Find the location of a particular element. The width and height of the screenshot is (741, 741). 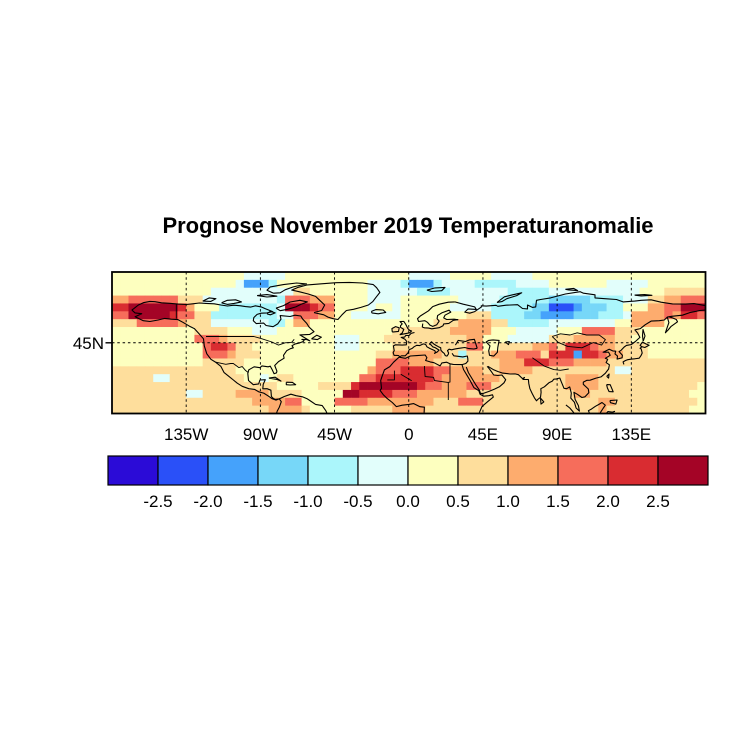

x-axis-labels: 135W 90W 45W 0 45E 90E 135E is located at coordinates (407, 434).